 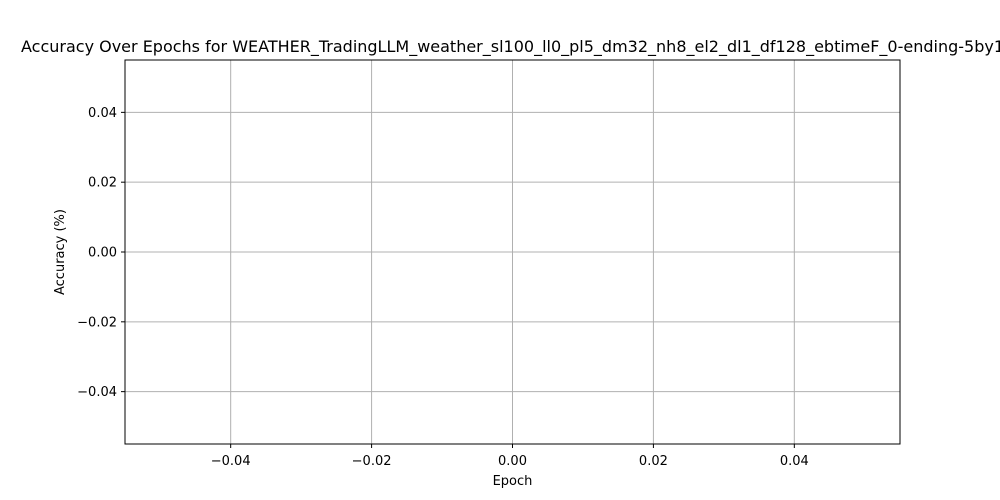 What do you see at coordinates (513, 481) in the screenshot?
I see `x-axis-title: Epoch` at bounding box center [513, 481].